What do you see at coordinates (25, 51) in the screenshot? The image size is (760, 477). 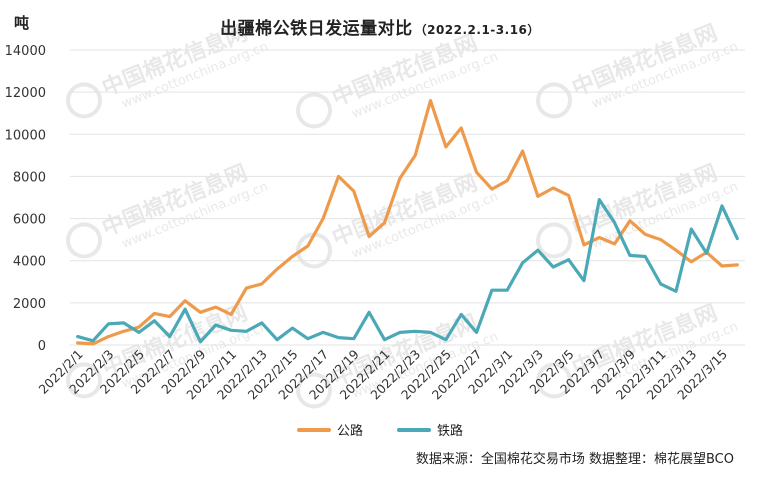 I see `y-tick-label: 14000` at bounding box center [25, 51].